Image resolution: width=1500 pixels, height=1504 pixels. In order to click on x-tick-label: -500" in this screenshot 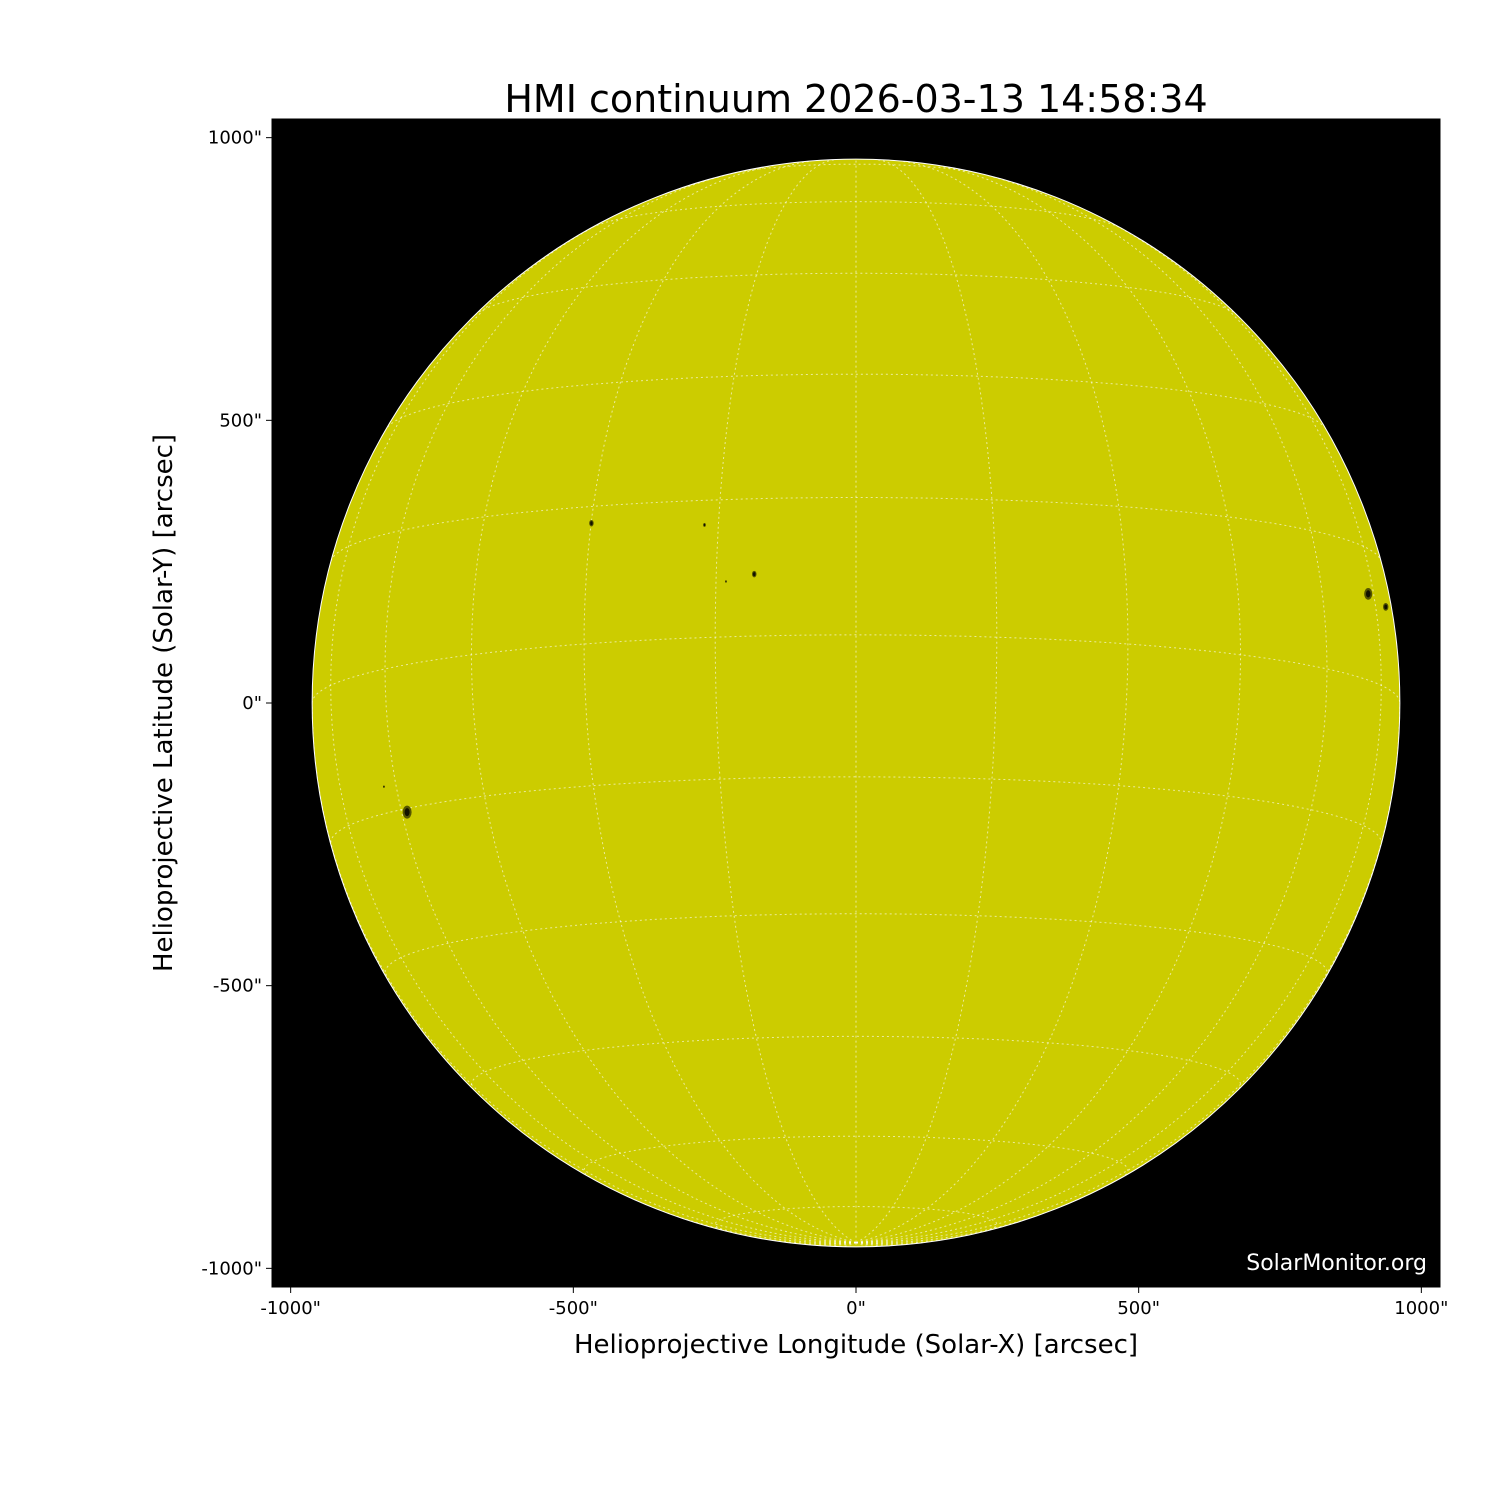, I will do `click(573, 1308)`.